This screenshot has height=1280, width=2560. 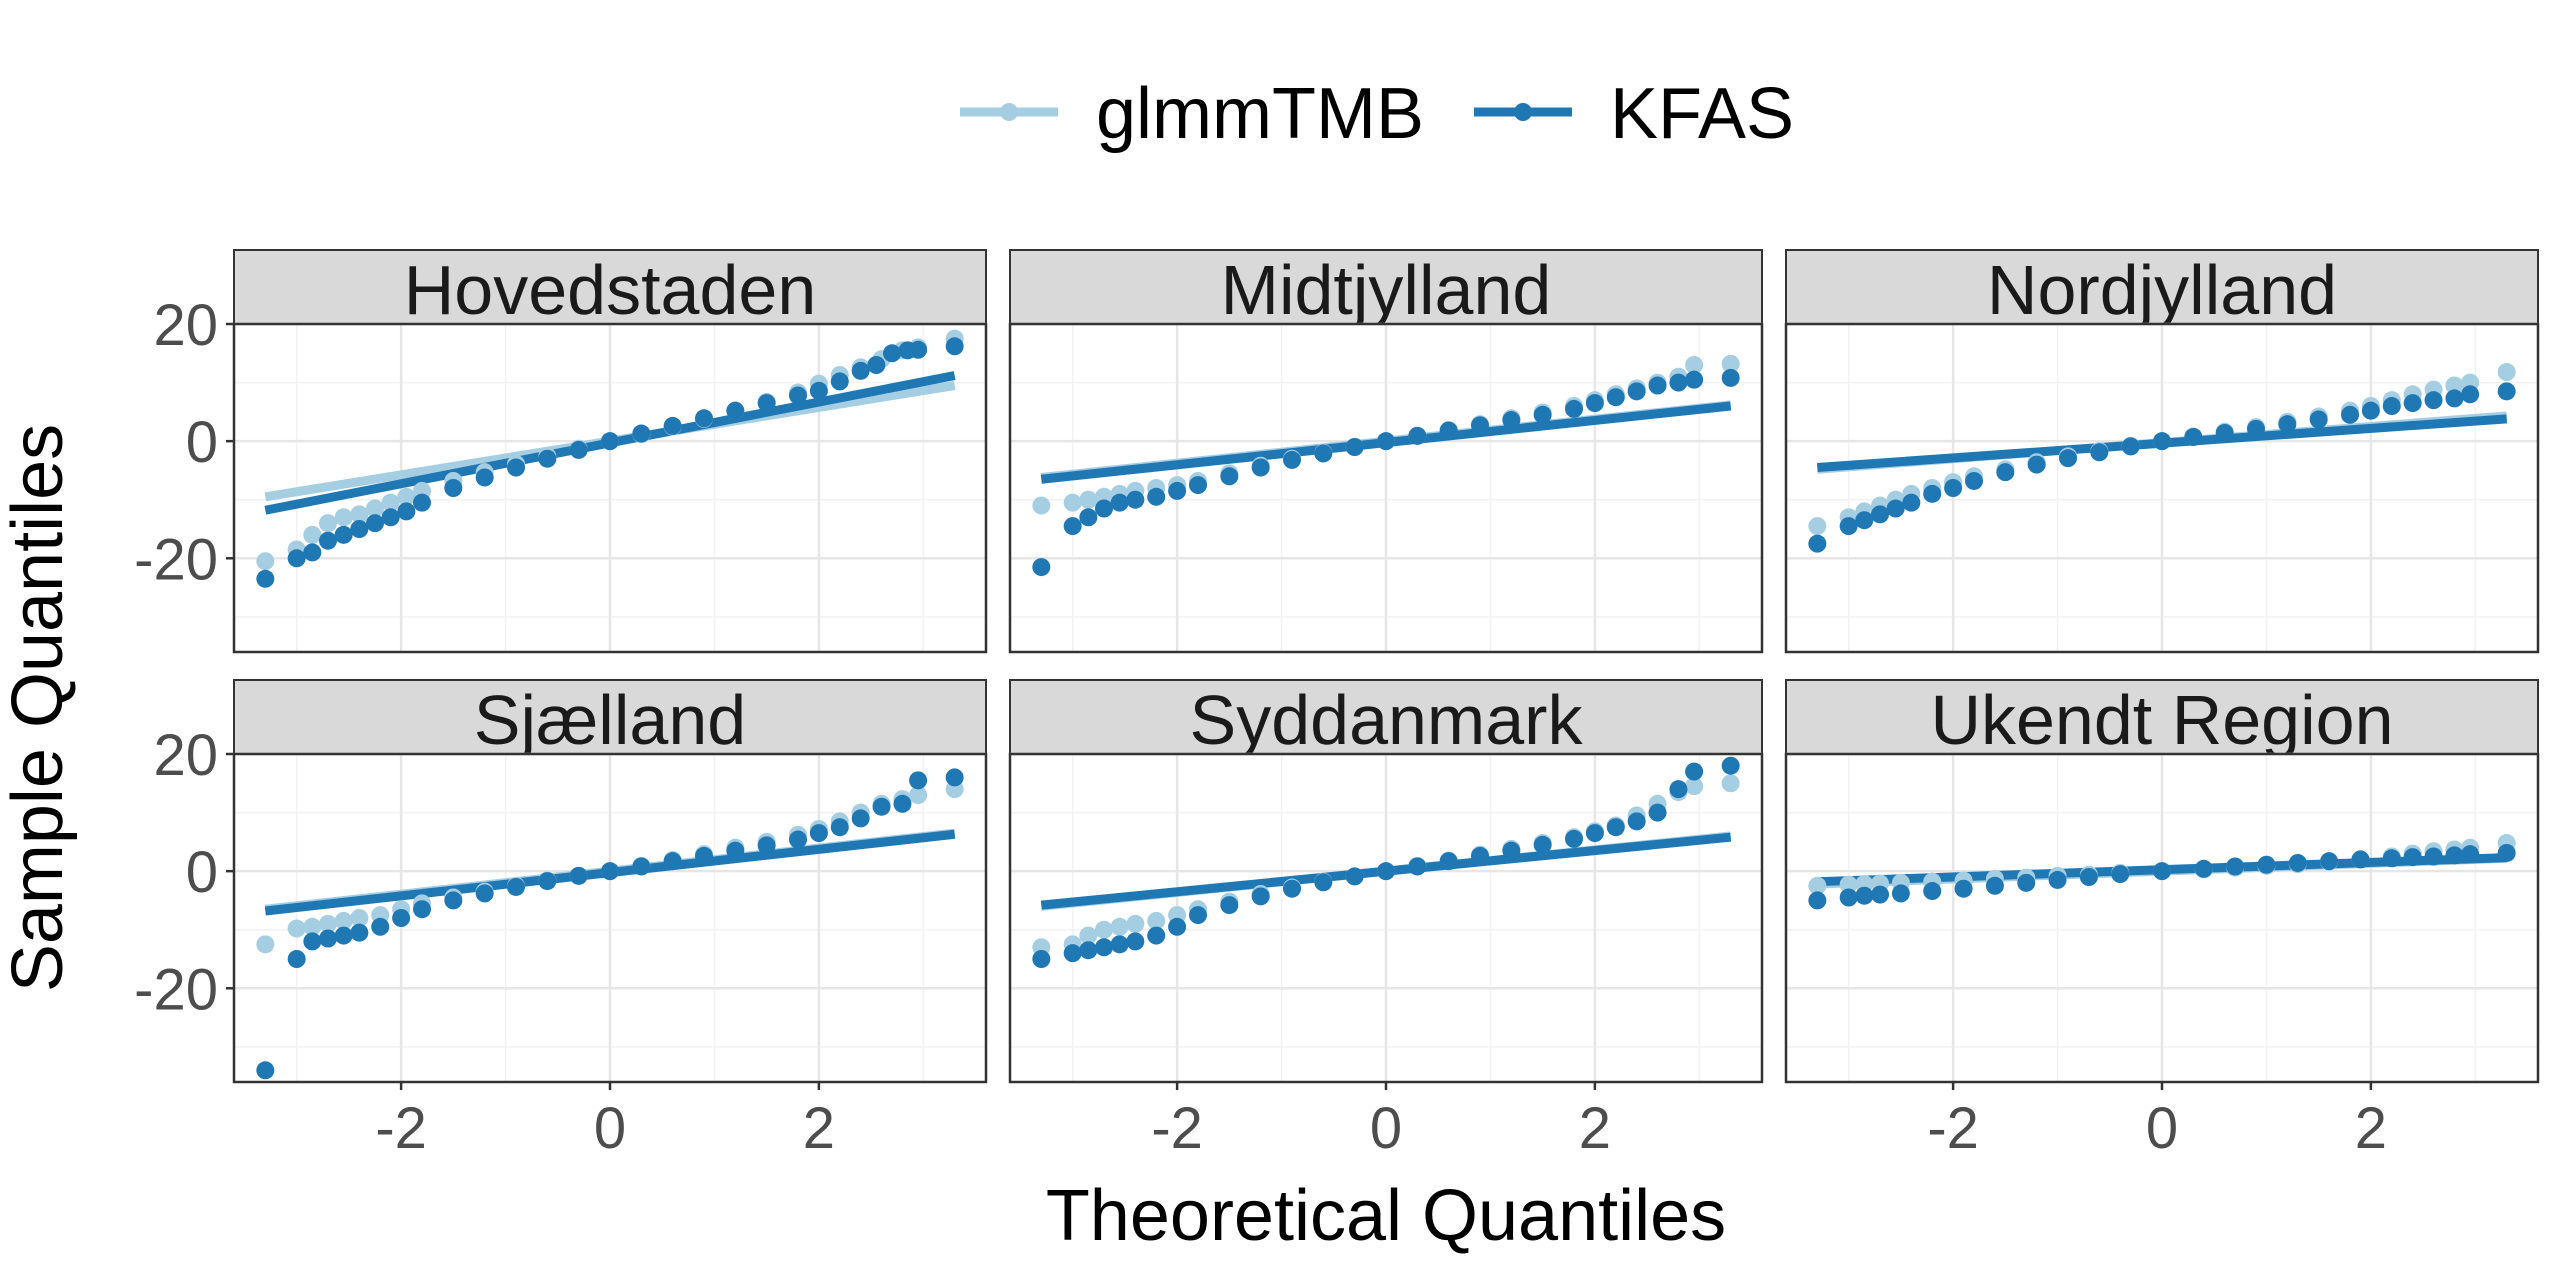 What do you see at coordinates (1523, 112) in the screenshot?
I see `legend-key-point` at bounding box center [1523, 112].